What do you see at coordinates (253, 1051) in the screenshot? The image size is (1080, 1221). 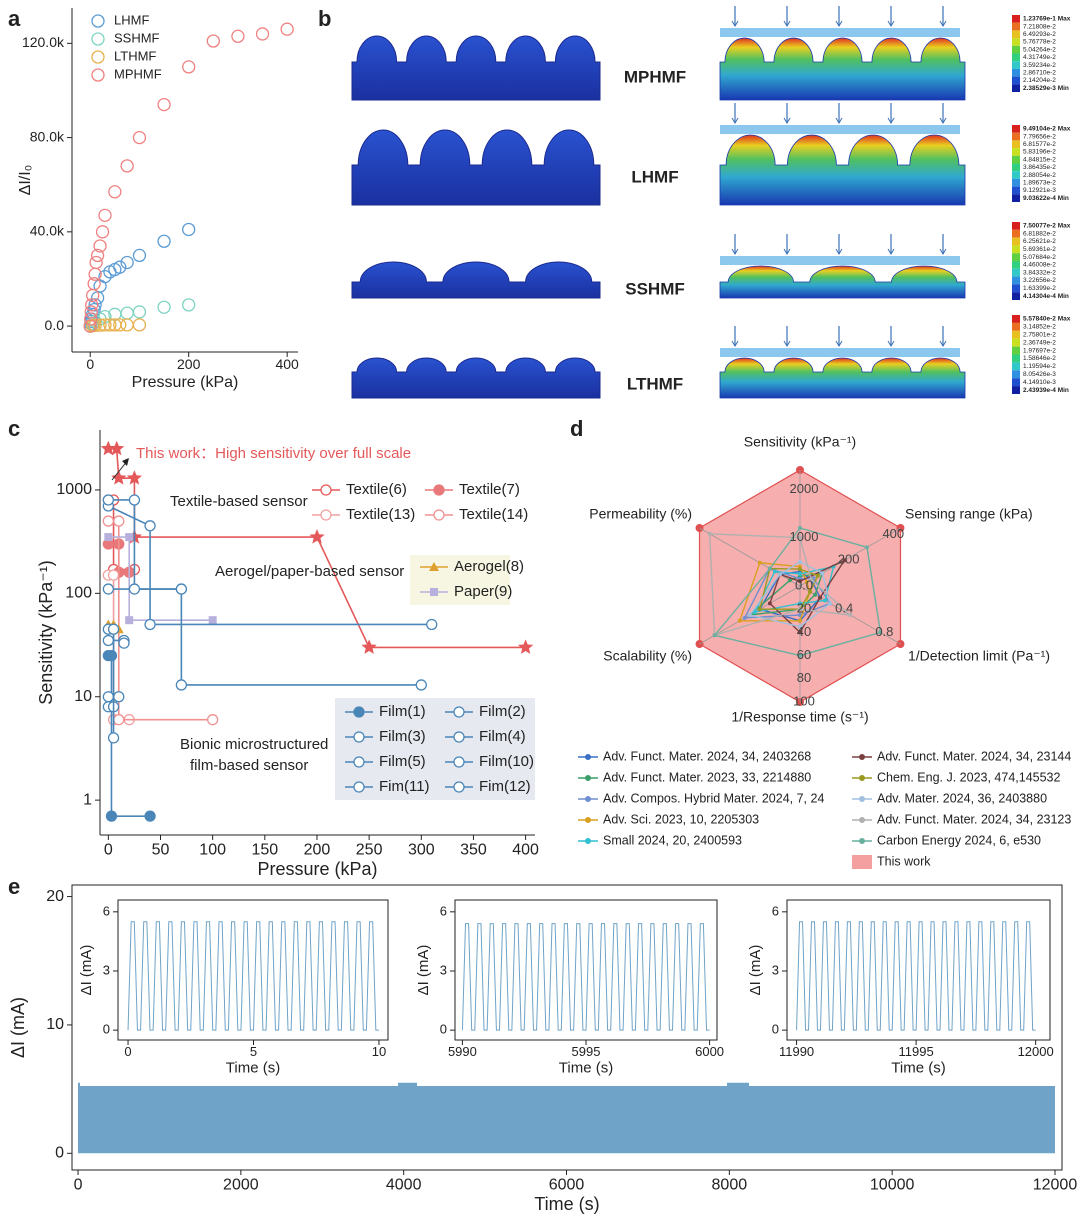 I see `x-tick-label: 5` at bounding box center [253, 1051].